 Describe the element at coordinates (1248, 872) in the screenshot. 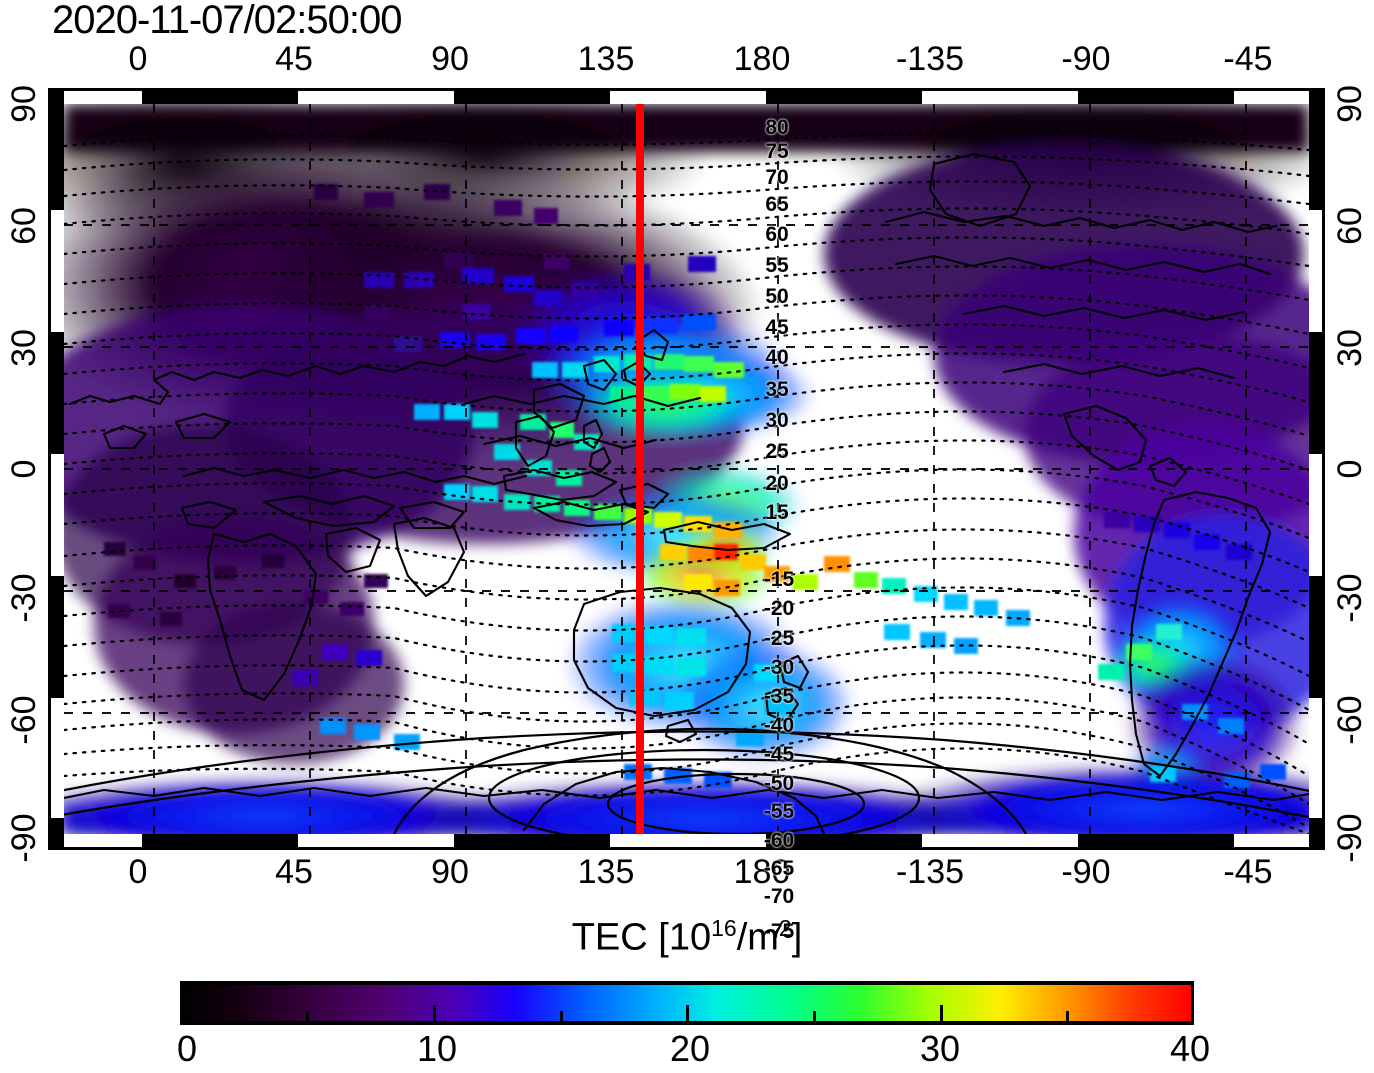

I see `bottom-axis-tick-7: -45` at that location.